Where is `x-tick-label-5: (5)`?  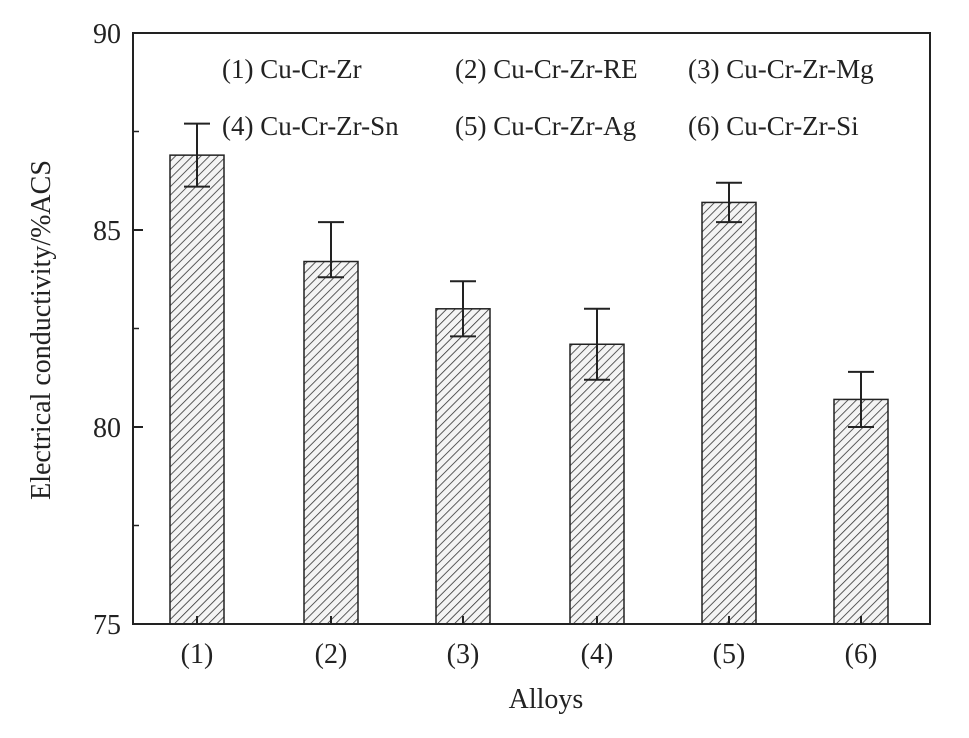 x-tick-label-5: (5) is located at coordinates (729, 654).